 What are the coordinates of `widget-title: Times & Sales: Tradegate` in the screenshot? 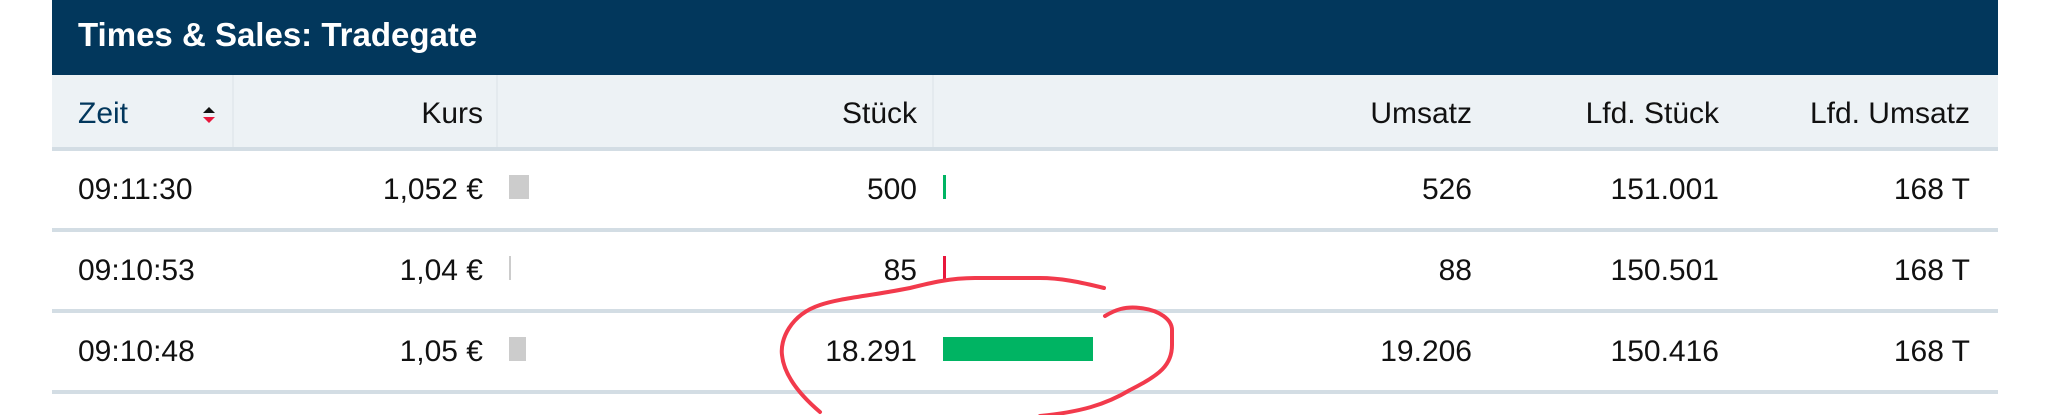 It's located at (278, 34).